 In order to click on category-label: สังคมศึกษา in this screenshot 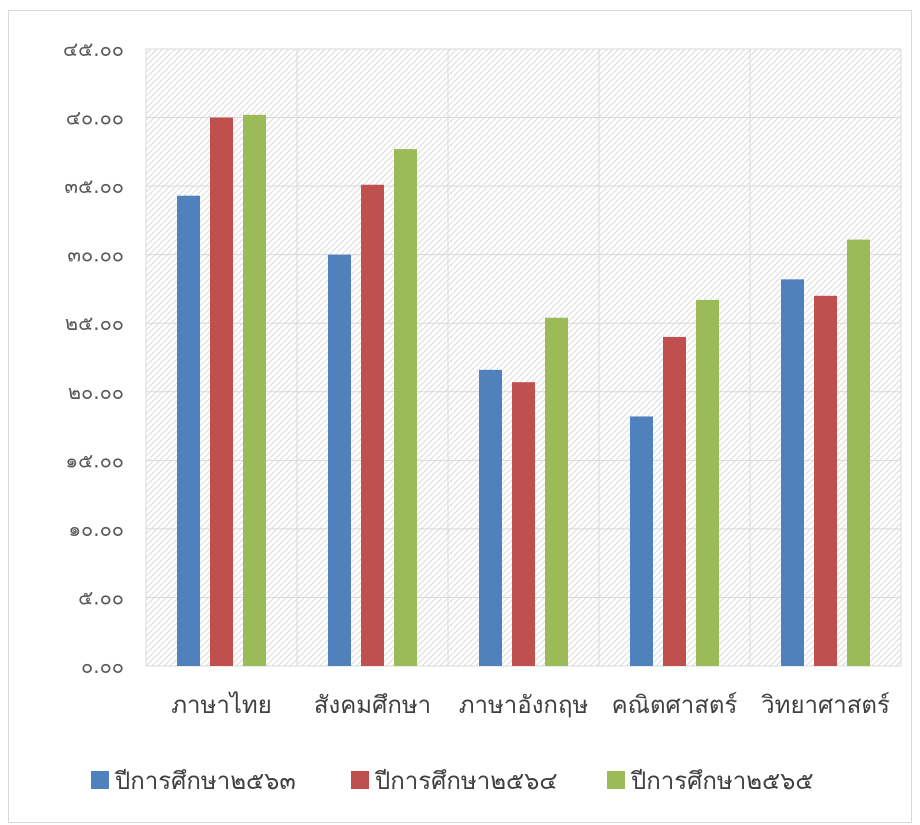, I will do `click(372, 705)`.